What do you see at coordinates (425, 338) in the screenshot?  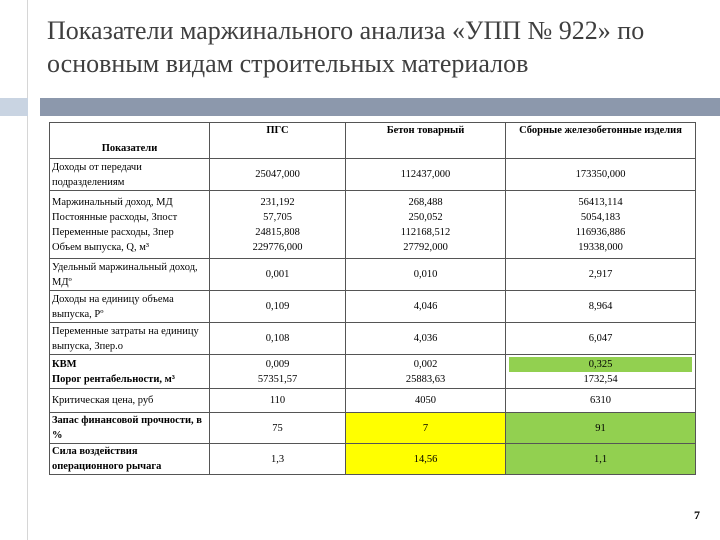 I see `cell-concrete: 4,036` at bounding box center [425, 338].